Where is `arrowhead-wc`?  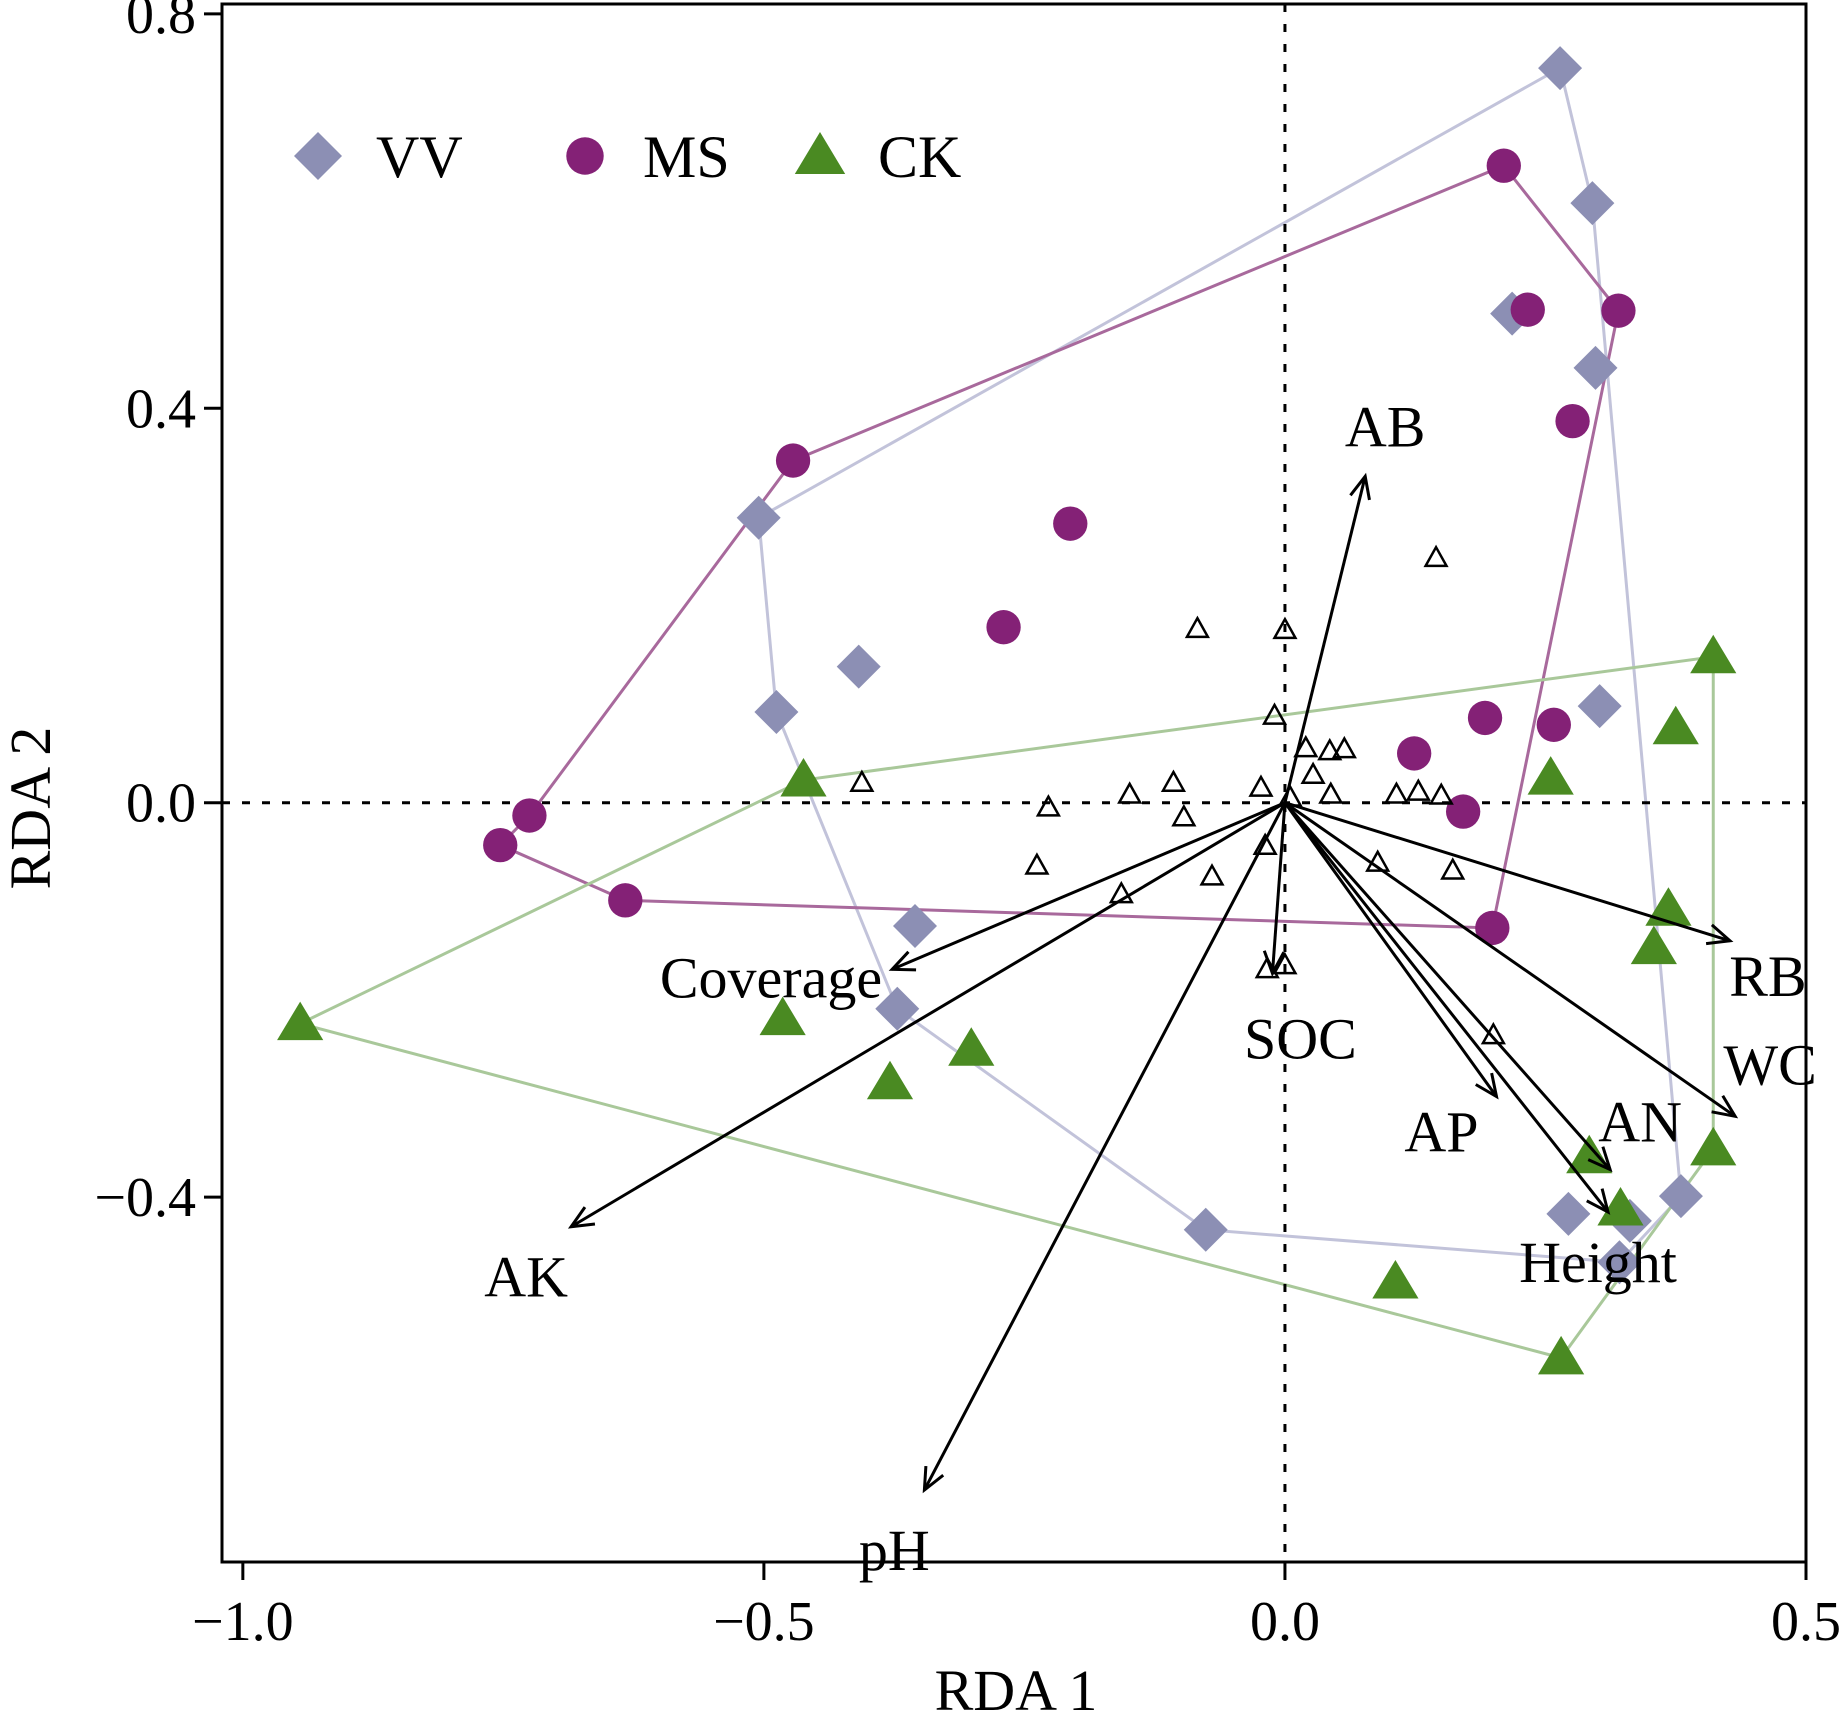
arrowhead-wc is located at coordinates (1725, 1106).